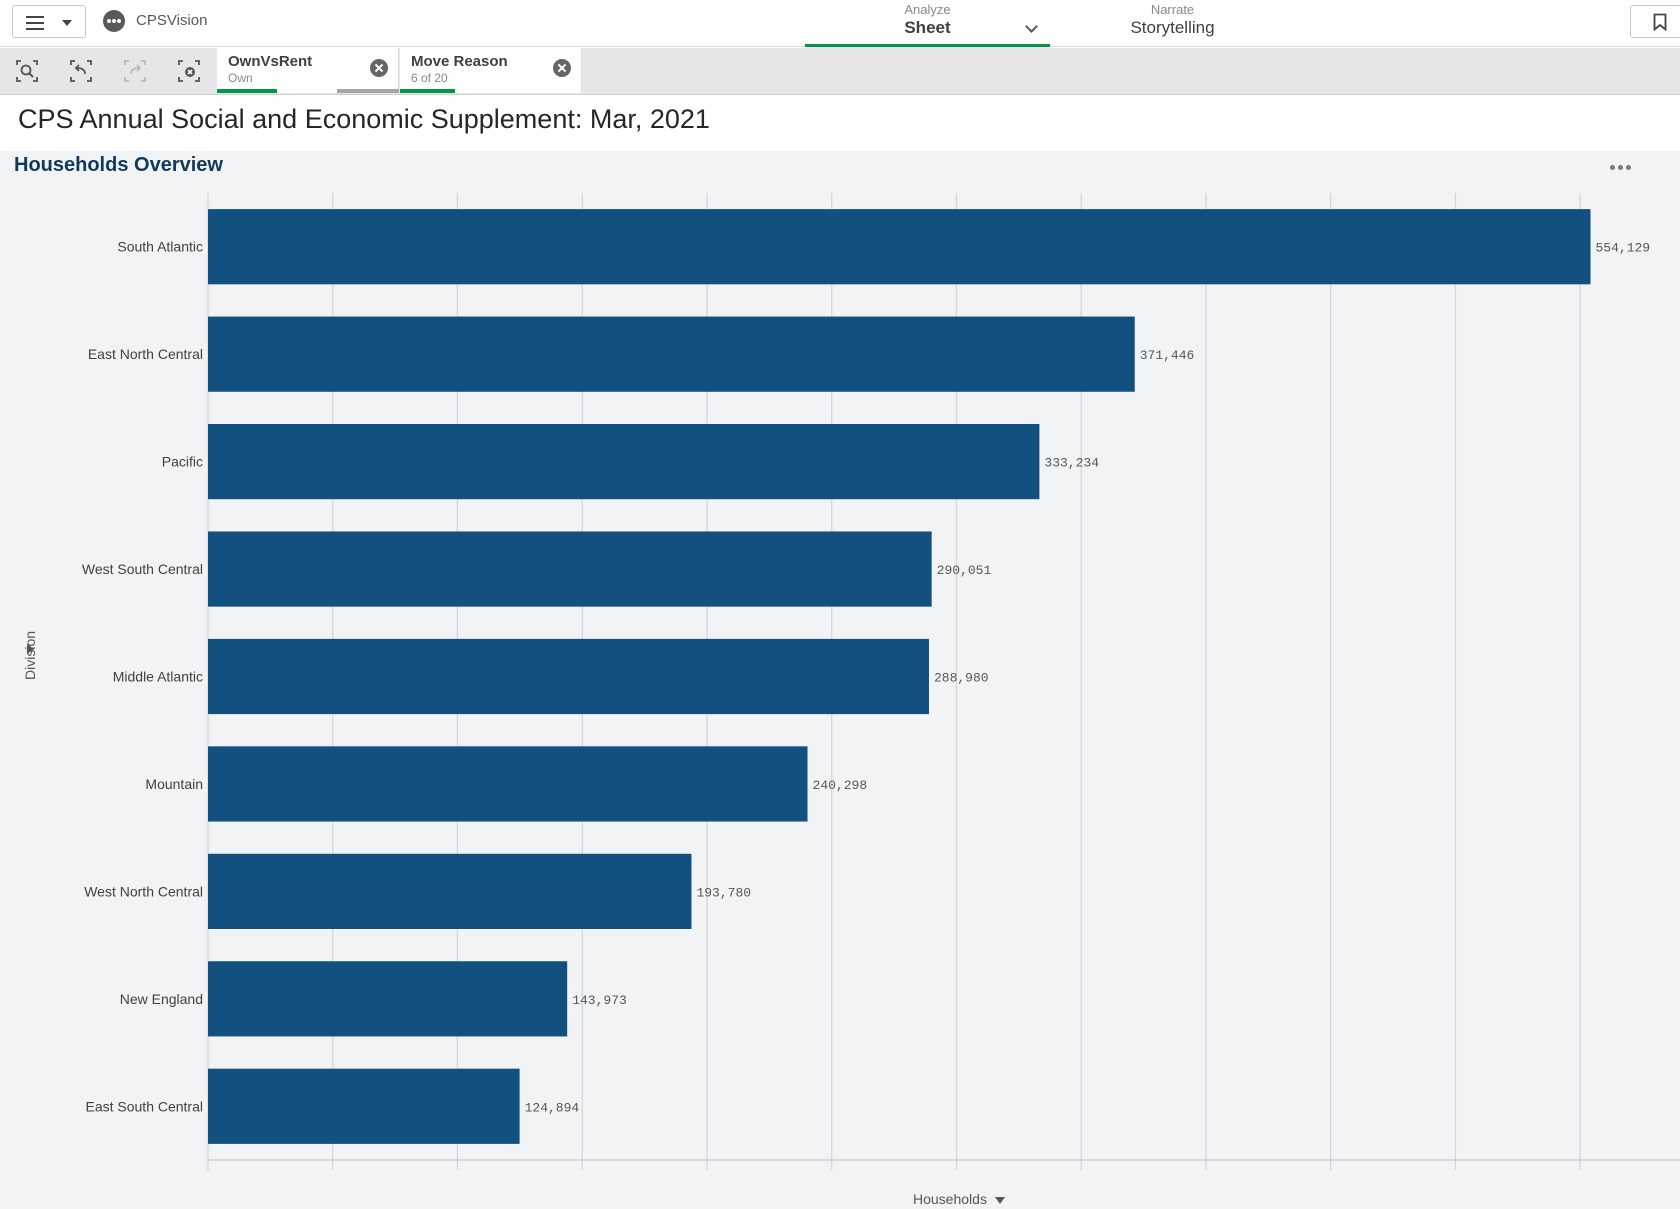 The height and width of the screenshot is (1209, 1680). Describe the element at coordinates (459, 61) in the screenshot. I see `chip-field-name: Move Reason` at that location.